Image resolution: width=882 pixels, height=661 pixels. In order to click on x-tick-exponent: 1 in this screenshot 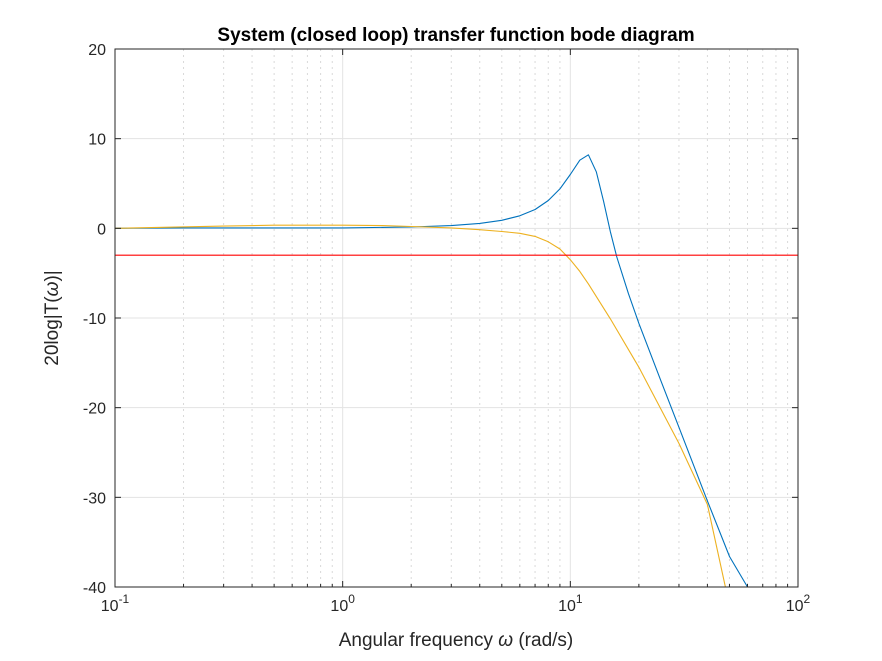, I will do `click(579, 599)`.